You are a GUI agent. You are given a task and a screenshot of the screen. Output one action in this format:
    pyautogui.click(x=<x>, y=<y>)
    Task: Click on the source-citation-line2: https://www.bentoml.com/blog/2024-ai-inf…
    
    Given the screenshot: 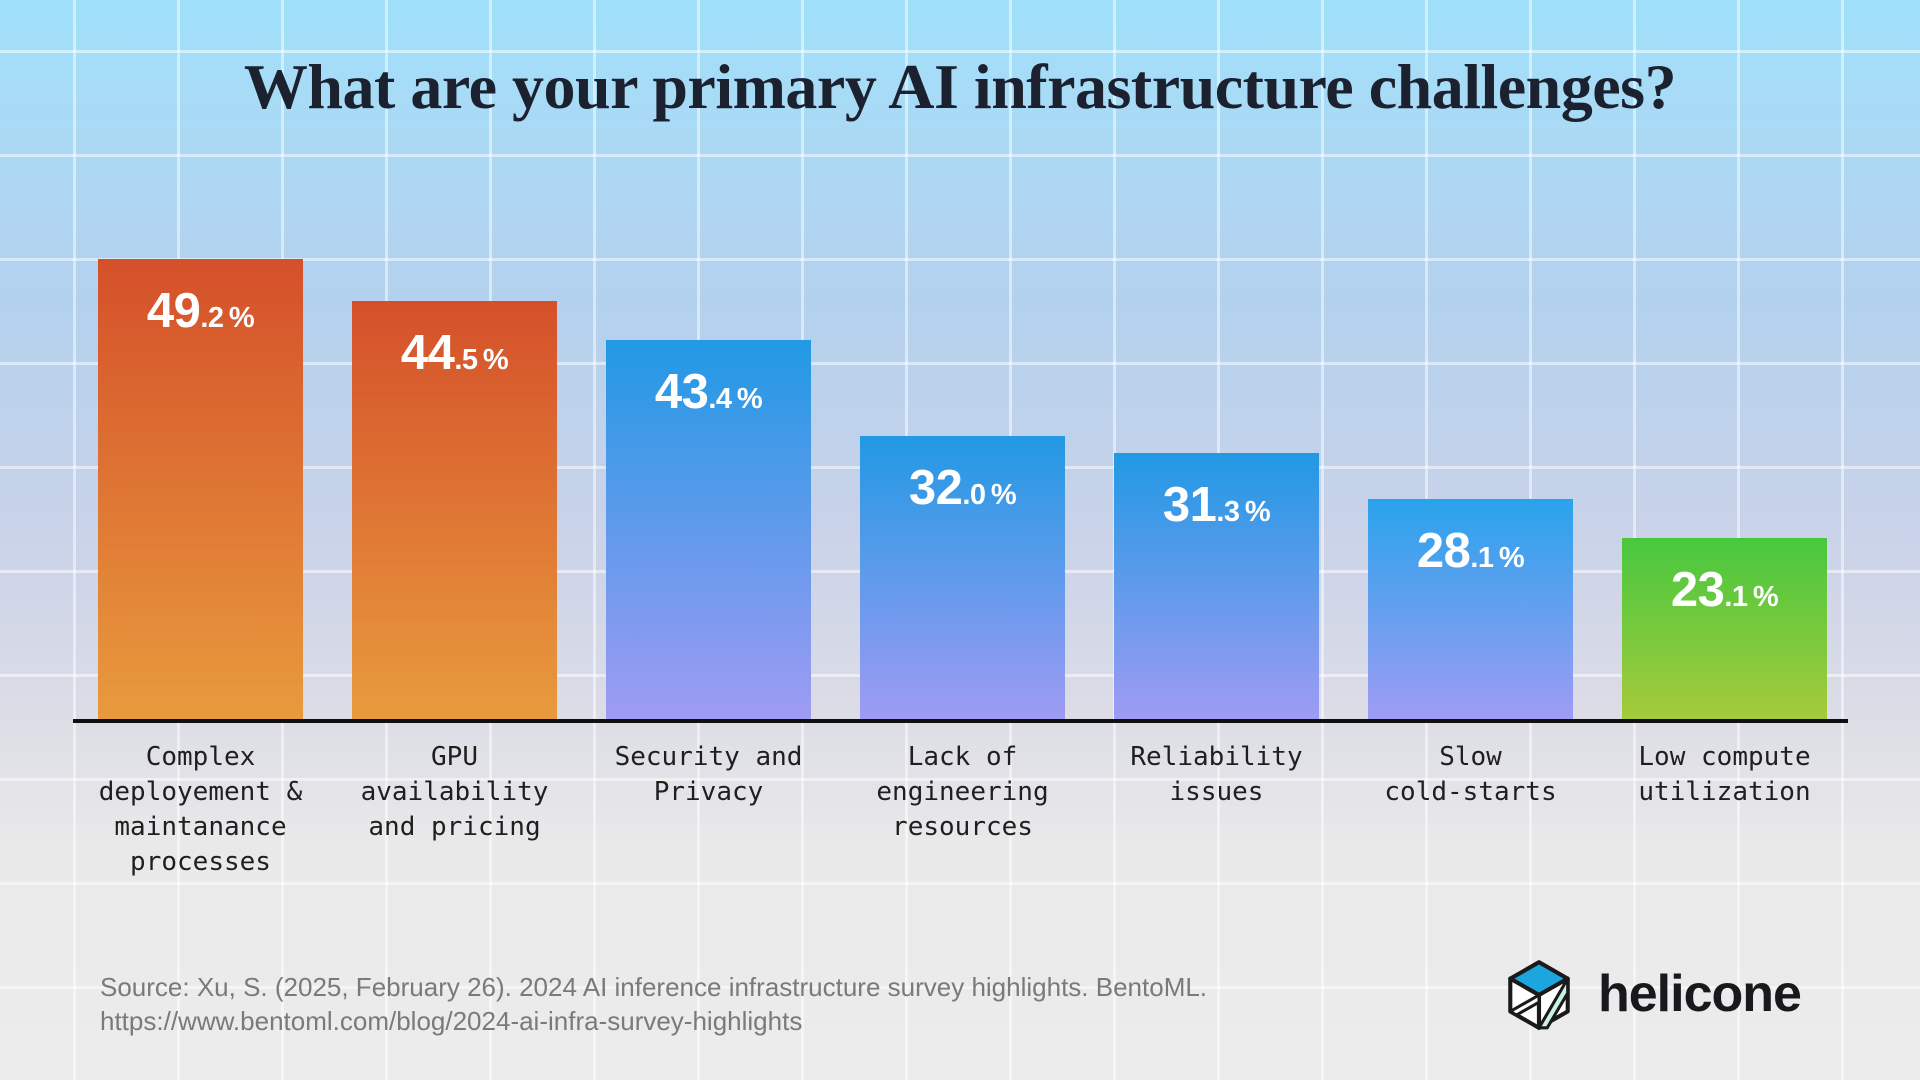 What is the action you would take?
    pyautogui.click(x=451, y=1021)
    